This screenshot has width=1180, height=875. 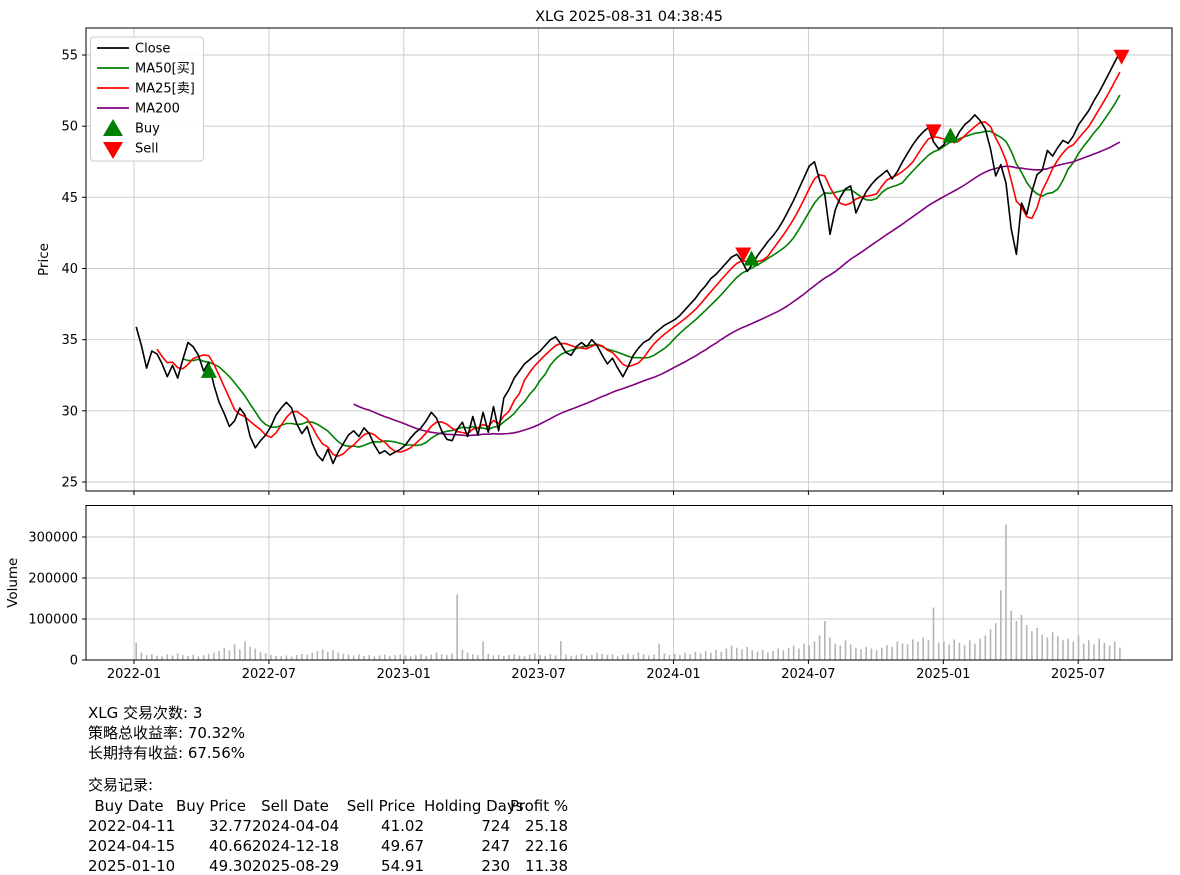 What do you see at coordinates (230, 866) in the screenshot?
I see `trade-table-cell: 49.30` at bounding box center [230, 866].